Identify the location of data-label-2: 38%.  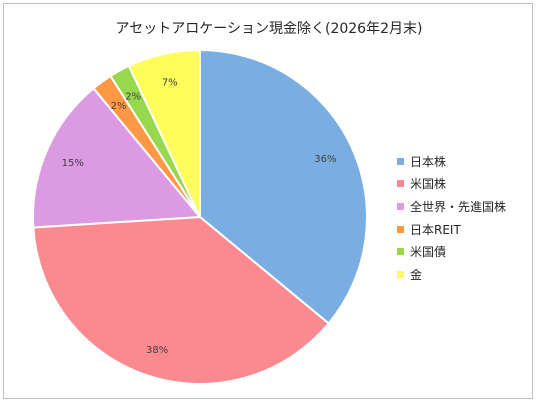
(157, 350).